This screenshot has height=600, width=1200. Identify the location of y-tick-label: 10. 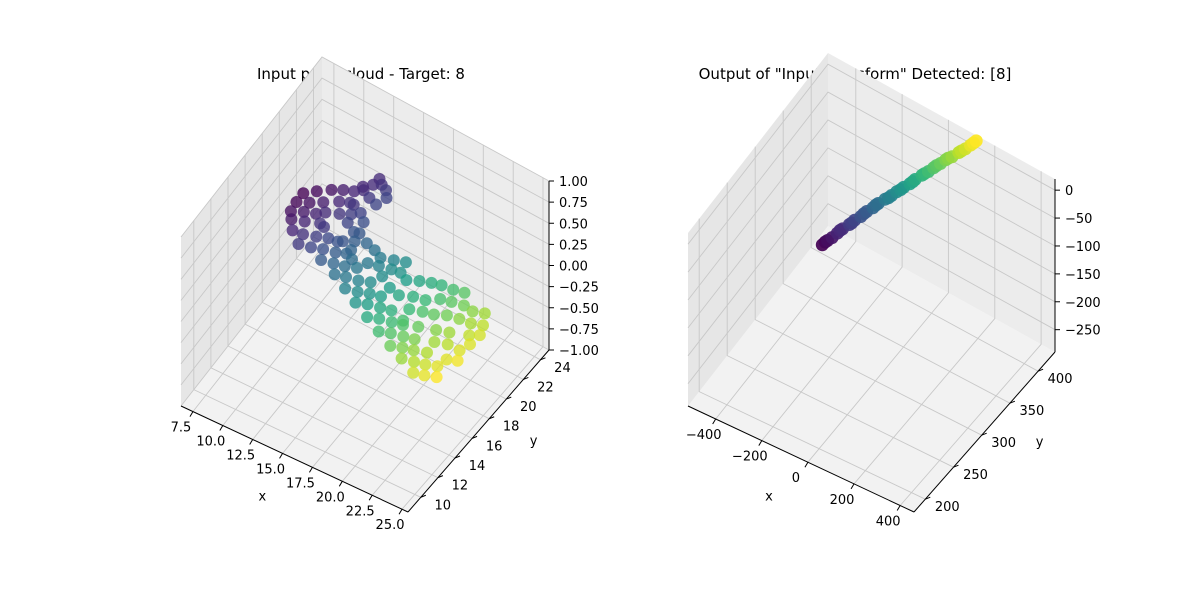
(443, 505).